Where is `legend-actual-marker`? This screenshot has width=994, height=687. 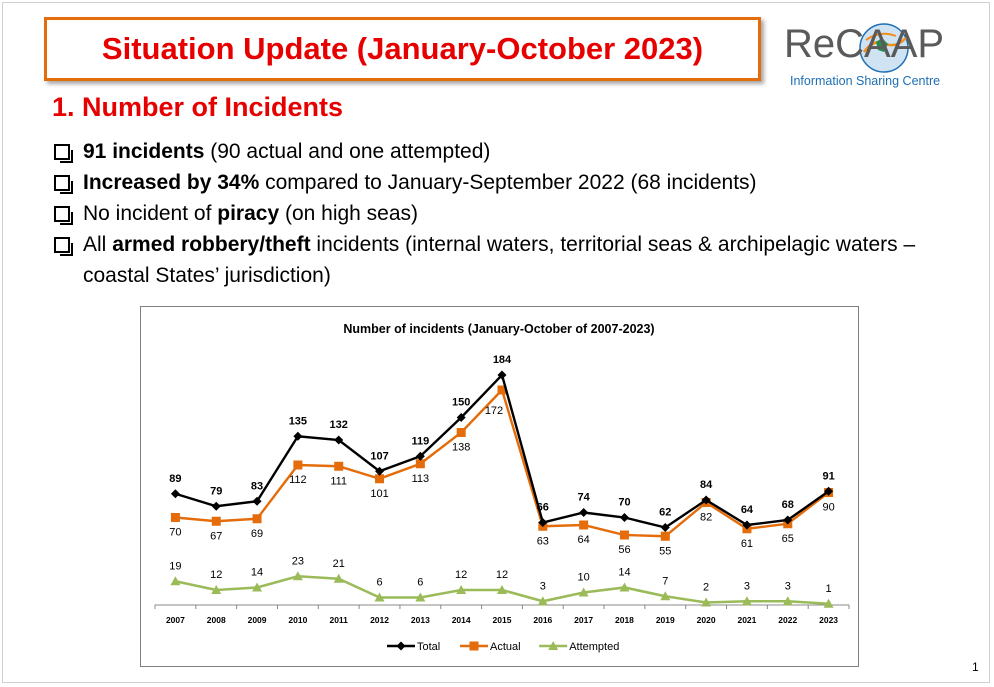 legend-actual-marker is located at coordinates (474, 646).